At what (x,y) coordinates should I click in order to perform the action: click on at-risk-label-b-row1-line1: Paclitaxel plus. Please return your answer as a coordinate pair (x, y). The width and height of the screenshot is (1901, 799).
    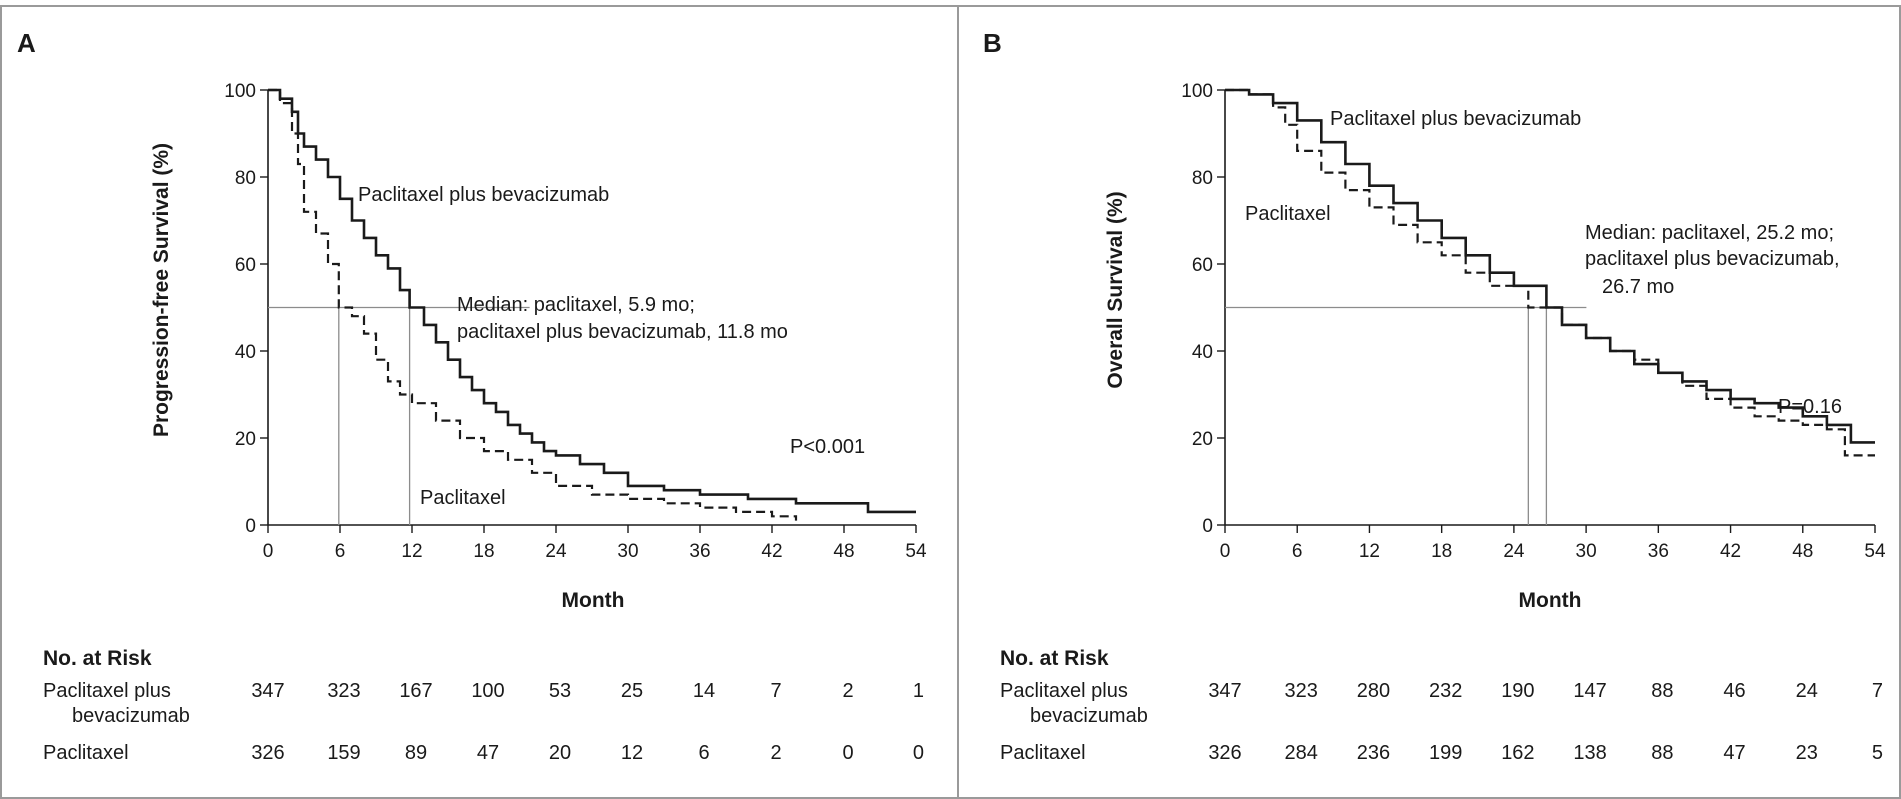
    Looking at the image, I should click on (1064, 691).